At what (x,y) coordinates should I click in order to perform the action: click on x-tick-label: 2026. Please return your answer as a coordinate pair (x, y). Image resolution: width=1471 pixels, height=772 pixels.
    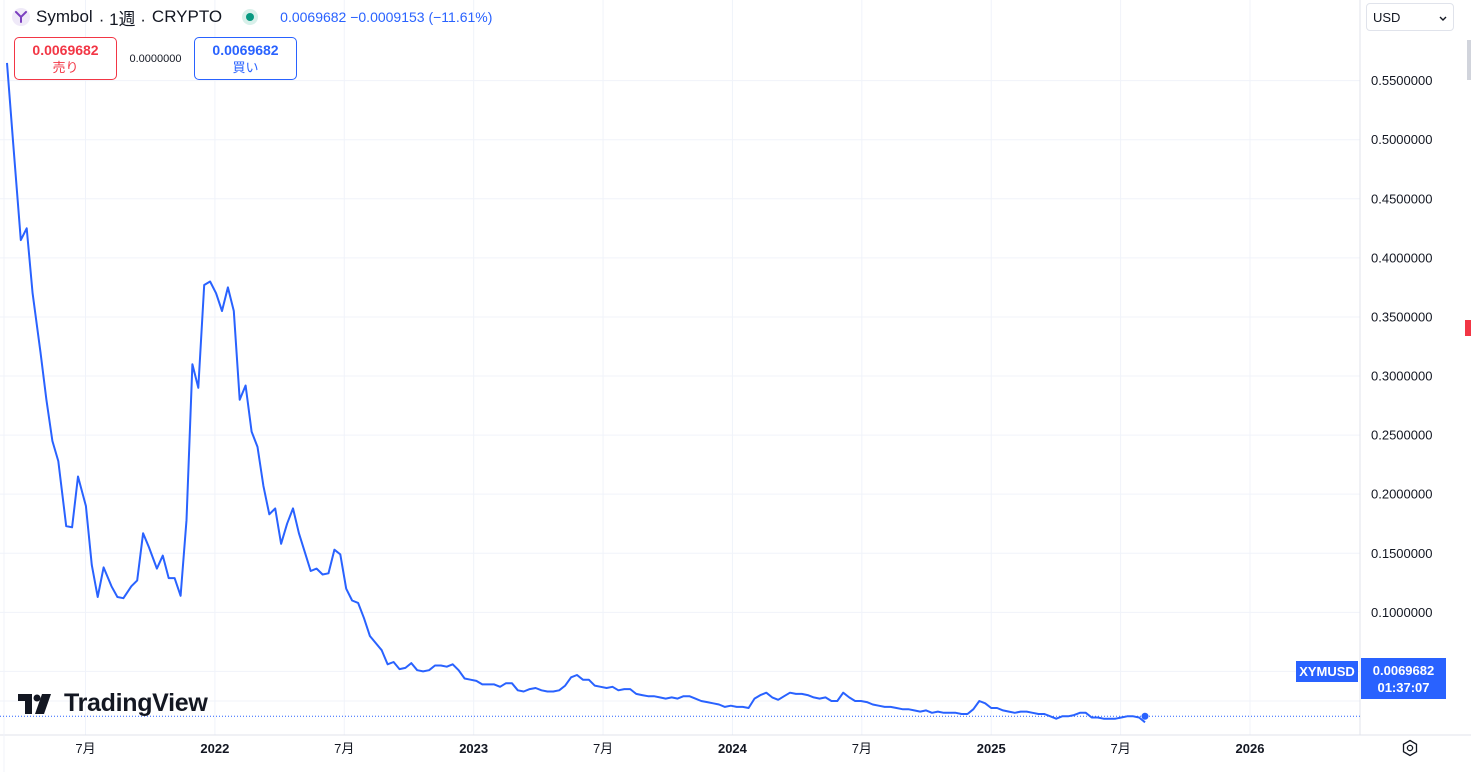
    Looking at the image, I should click on (1250, 748).